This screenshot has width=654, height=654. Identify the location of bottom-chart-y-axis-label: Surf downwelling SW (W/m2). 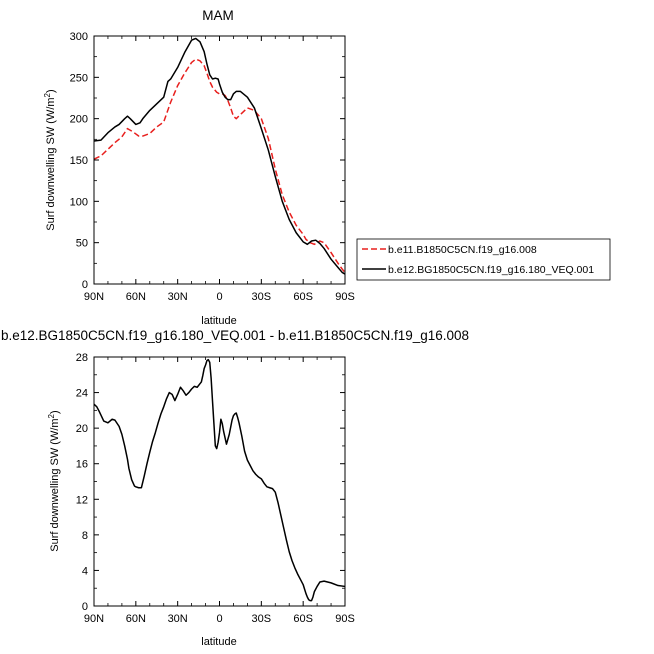
(54, 480).